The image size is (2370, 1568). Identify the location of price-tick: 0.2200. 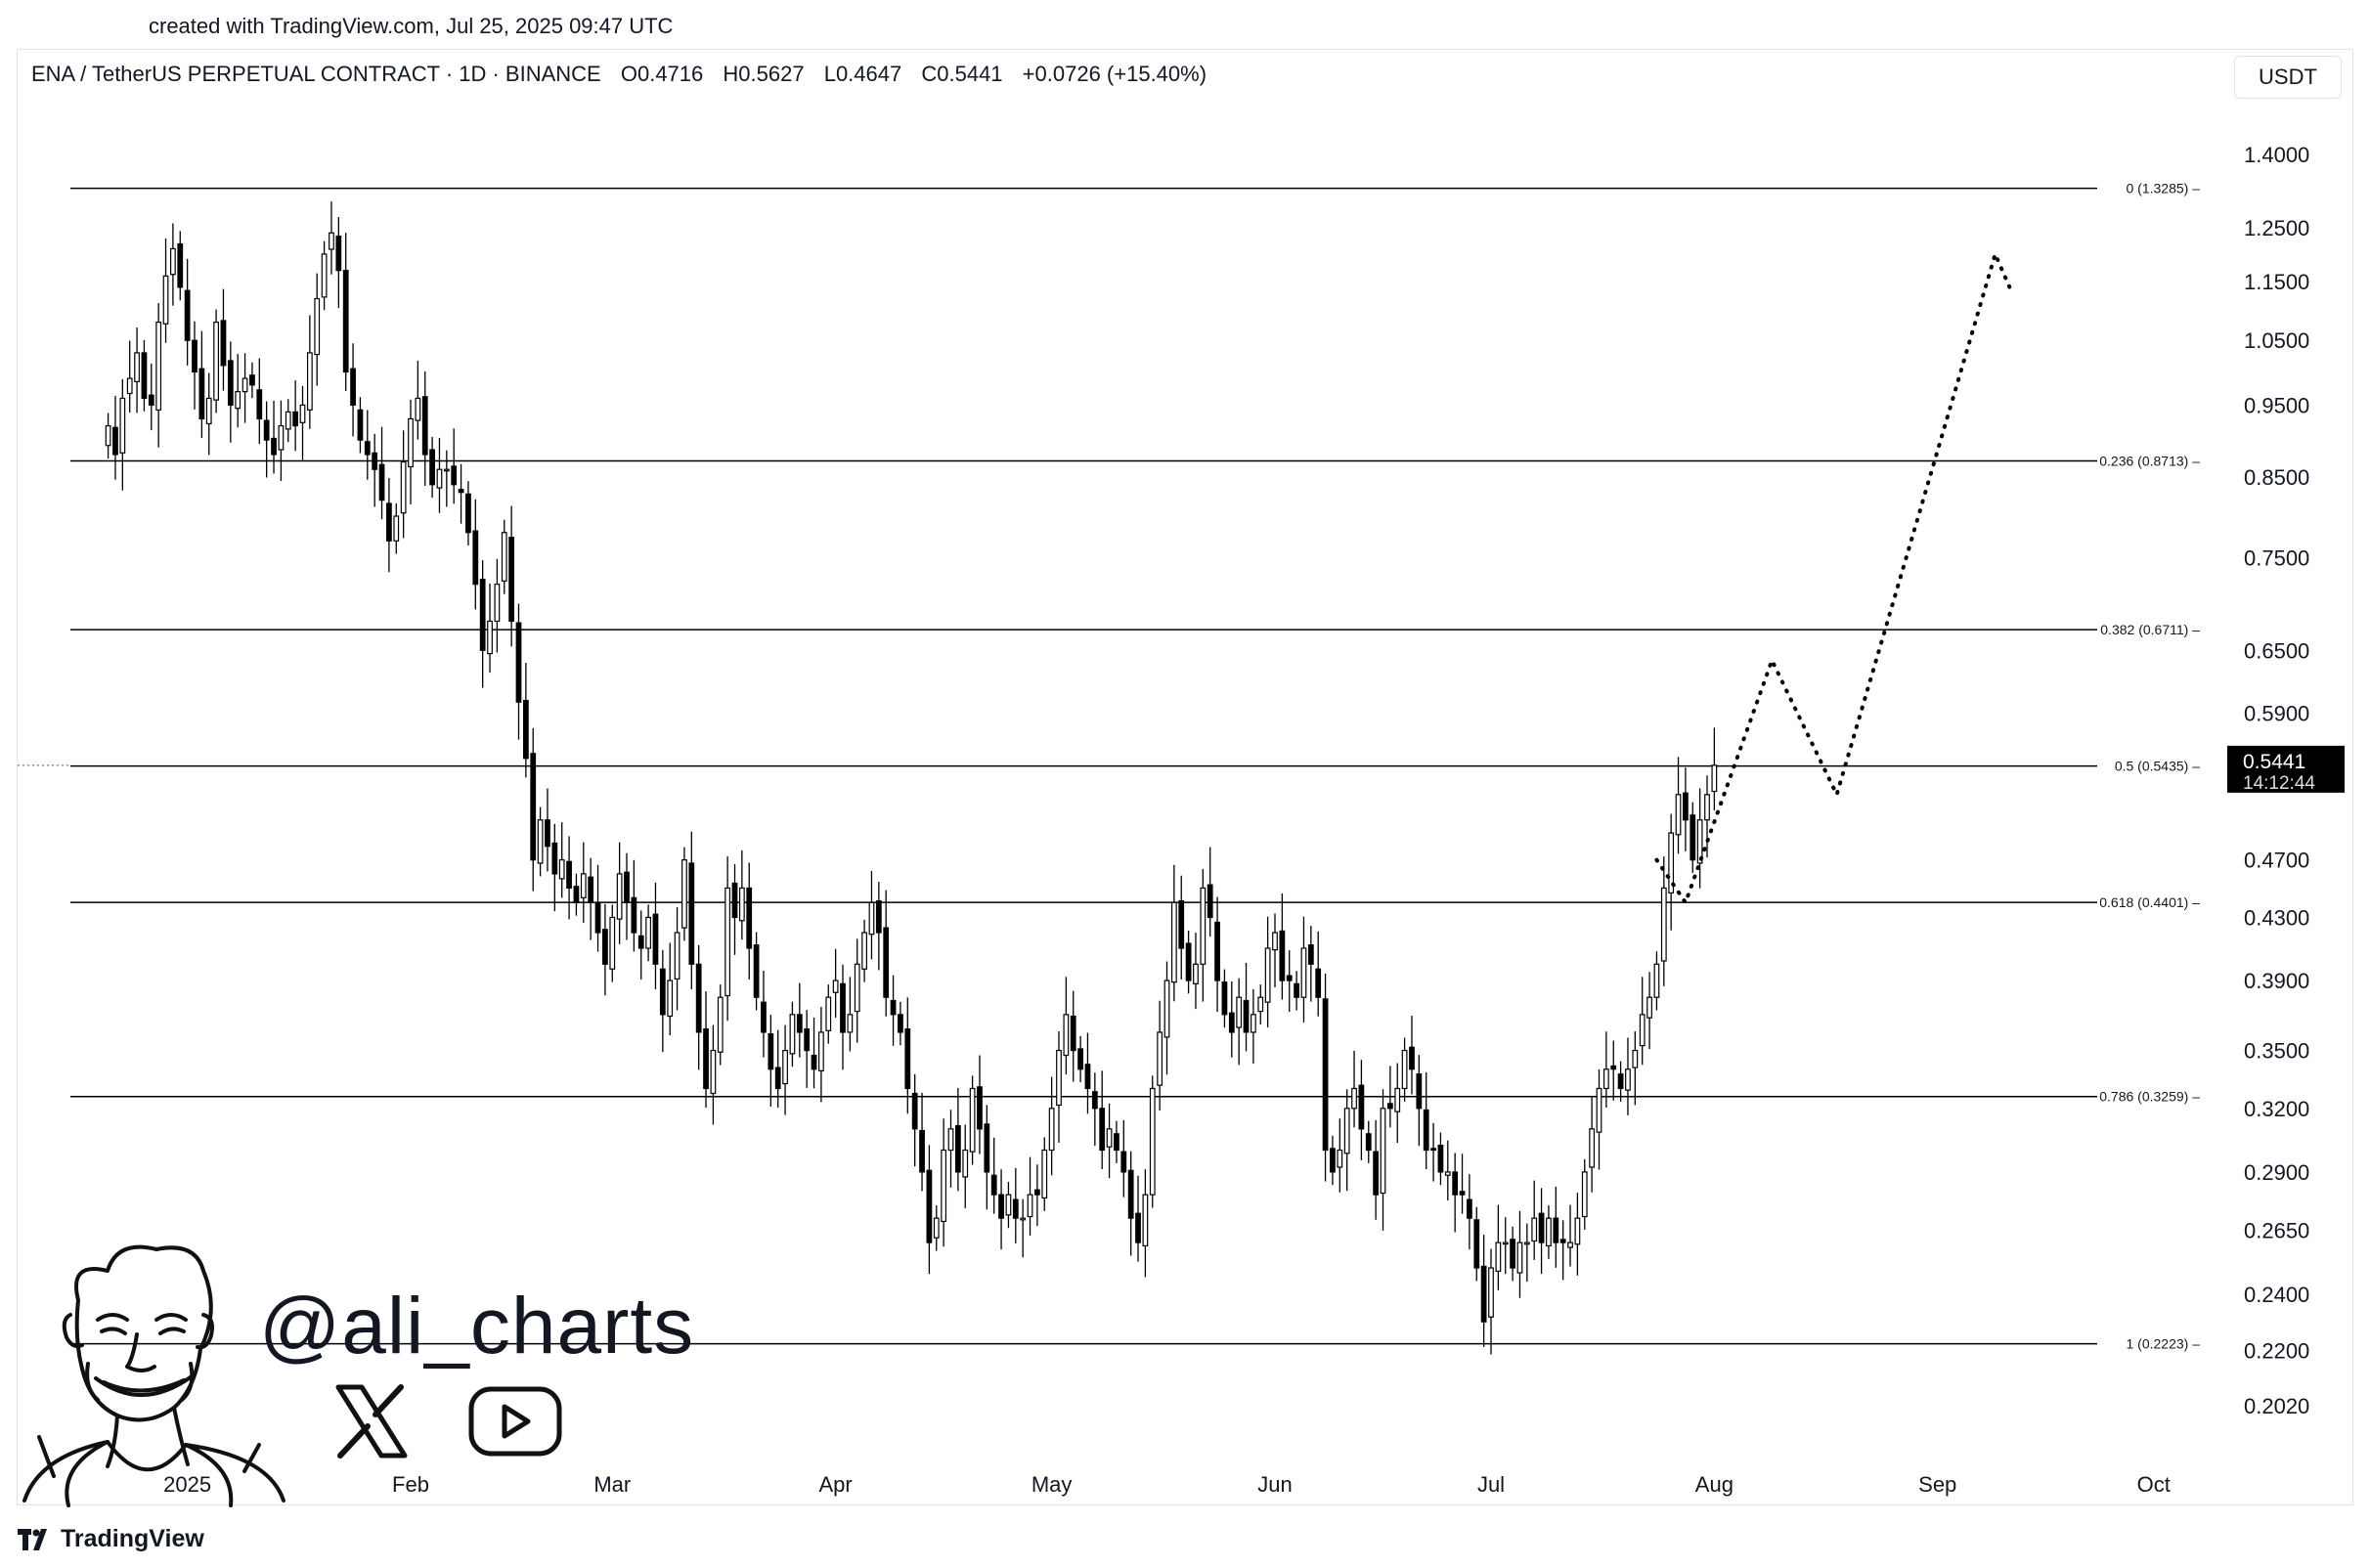
(2276, 1351).